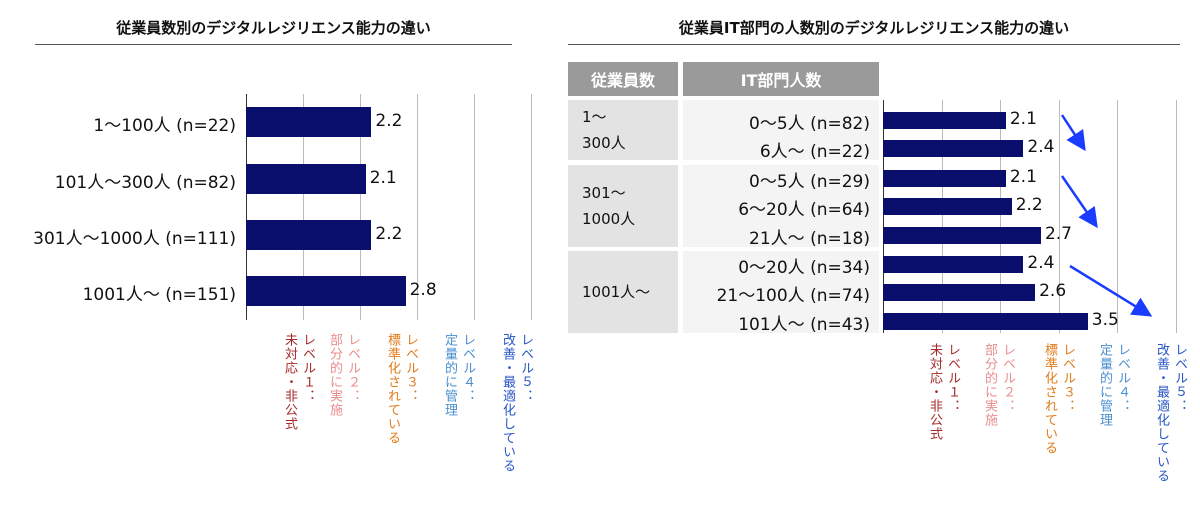 This screenshot has height=529, width=1200. Describe the element at coordinates (423, 290) in the screenshot. I see `value-label: 2.8` at that location.